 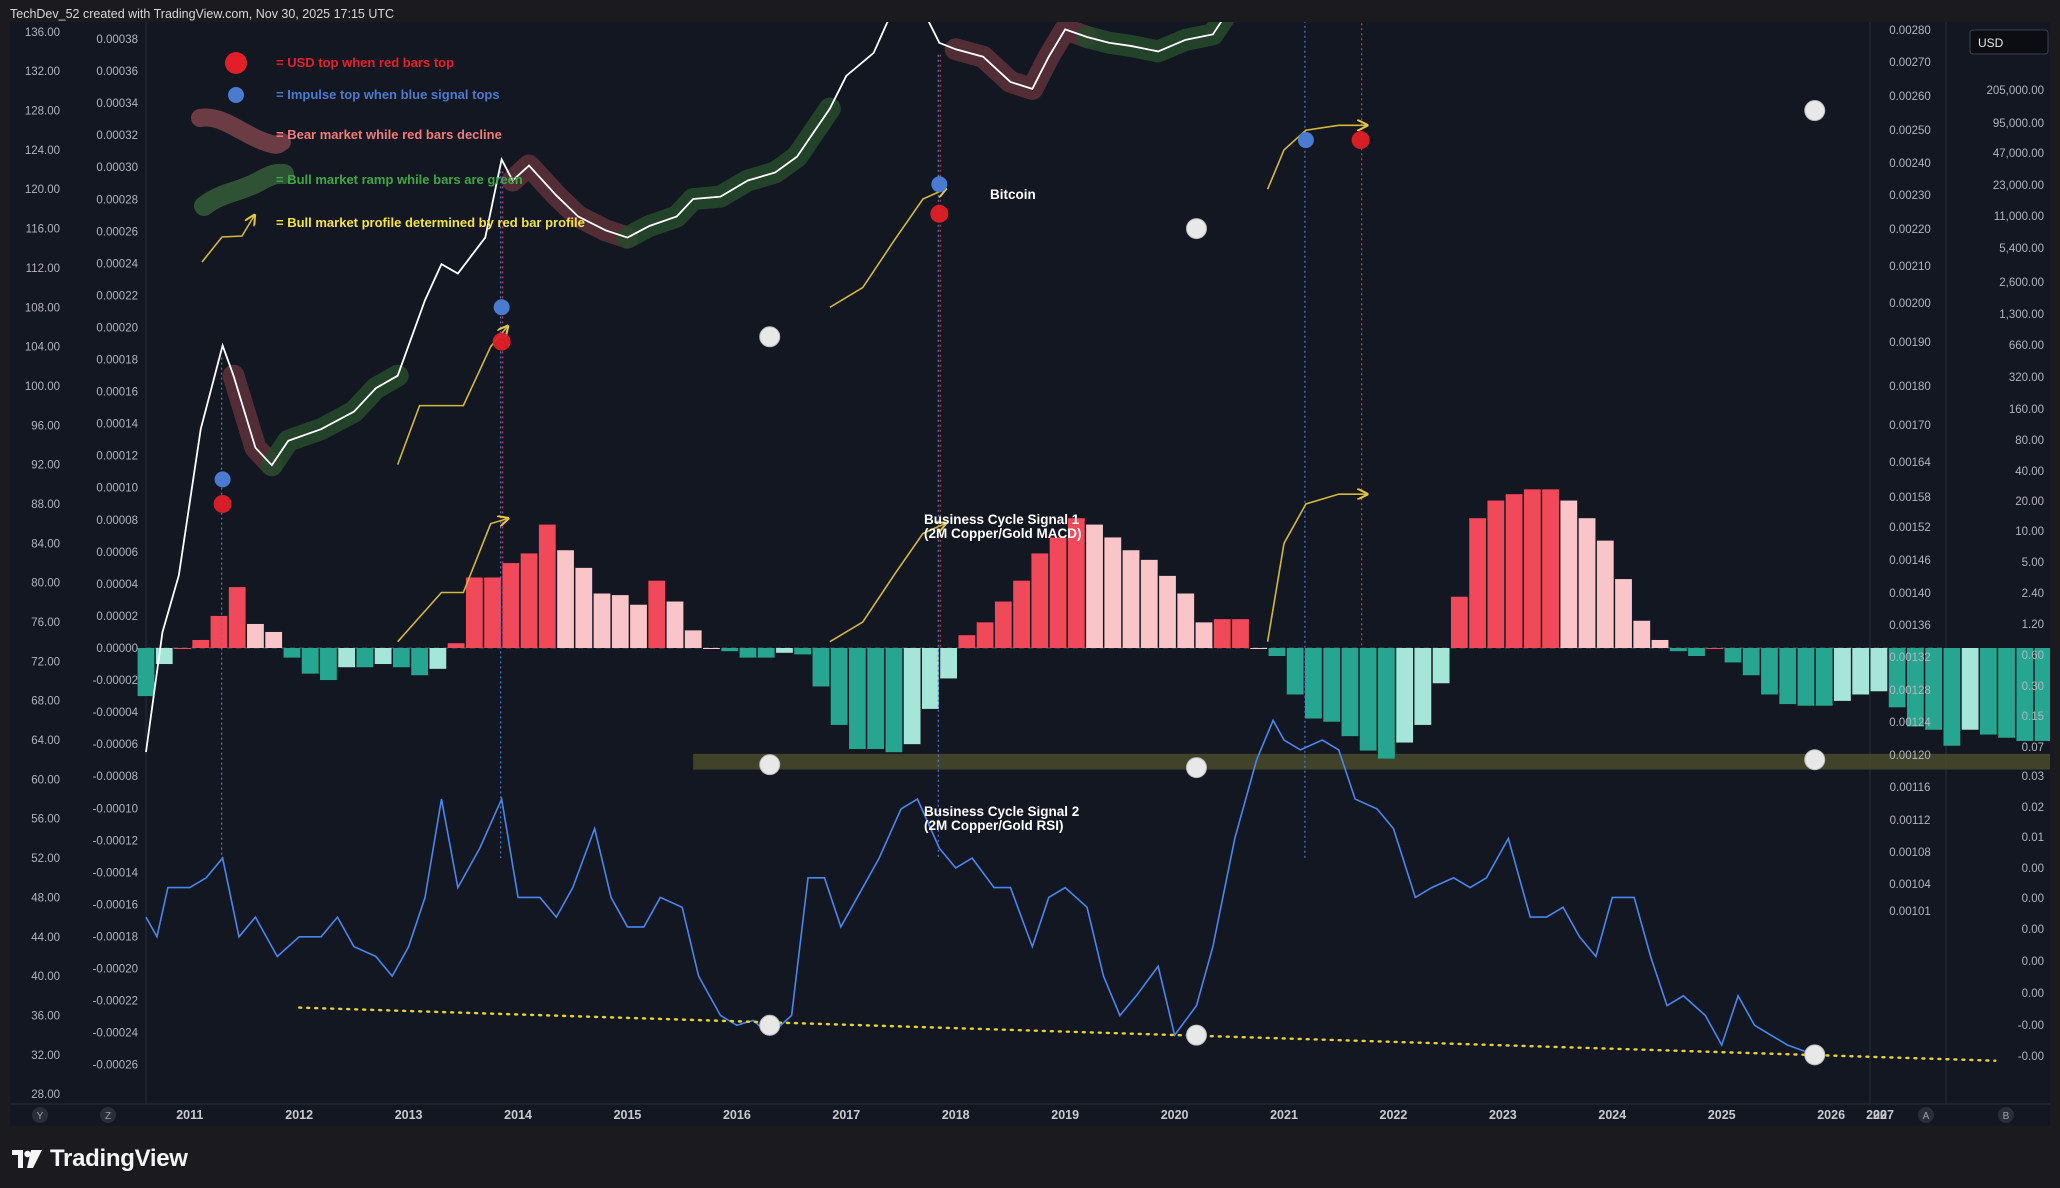 What do you see at coordinates (1910, 788) in the screenshot?
I see `right-axis-1-tick: 0.00116` at bounding box center [1910, 788].